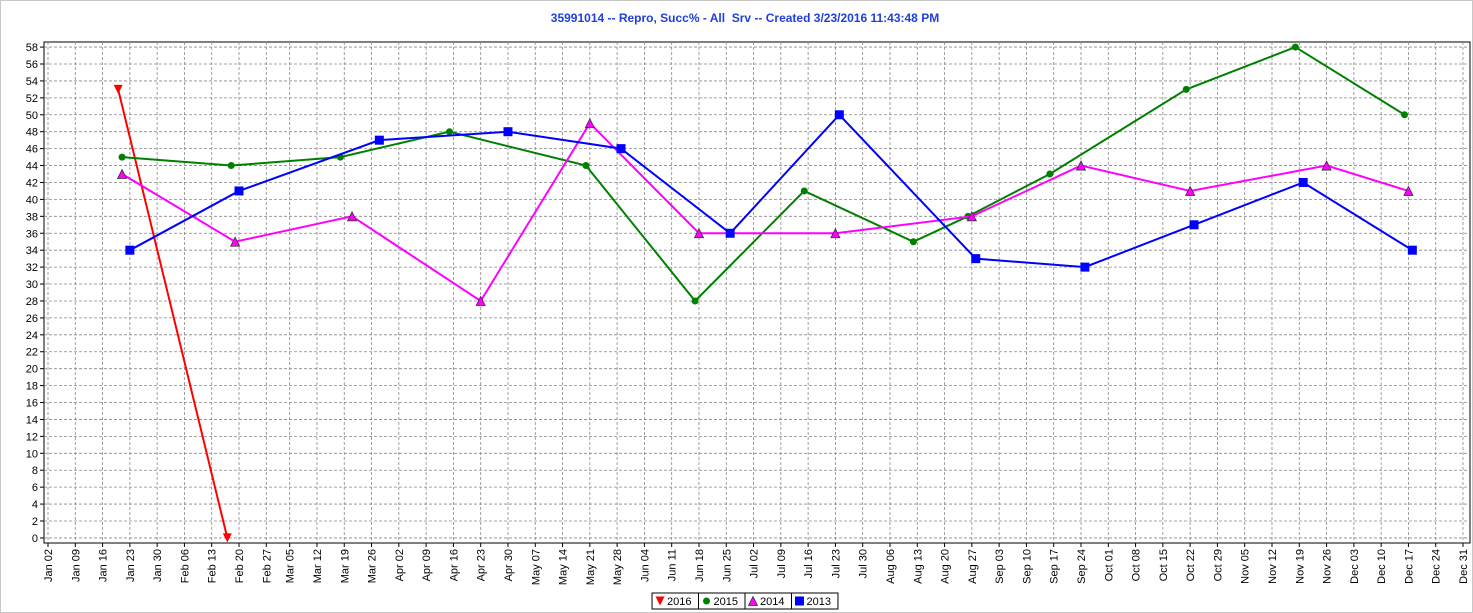 This screenshot has width=1473, height=613. I want to click on y-tick-label: 34, so click(32, 251).